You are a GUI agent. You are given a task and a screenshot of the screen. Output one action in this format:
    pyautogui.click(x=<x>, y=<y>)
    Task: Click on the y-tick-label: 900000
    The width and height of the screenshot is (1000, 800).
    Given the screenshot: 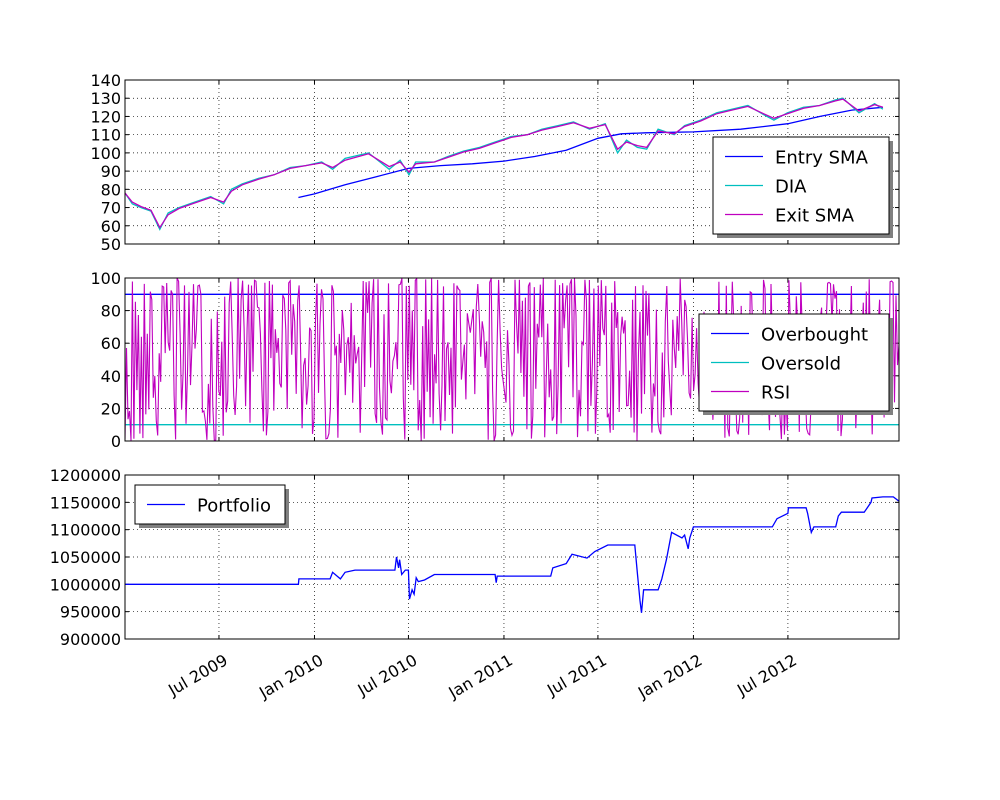 What is the action you would take?
    pyautogui.click(x=90, y=639)
    